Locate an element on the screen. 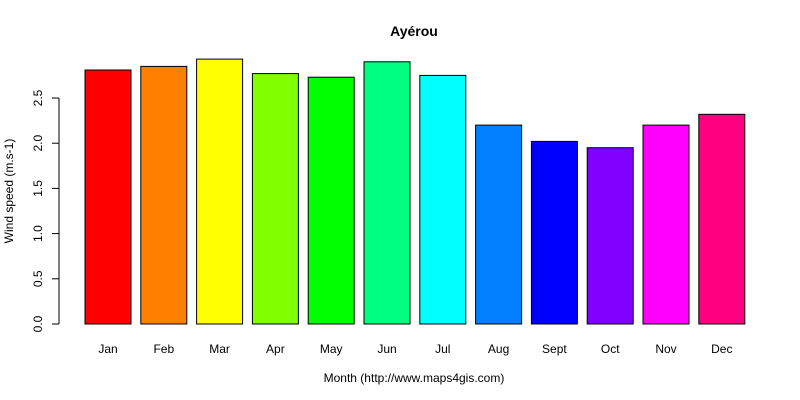  x-tick-label: Mar is located at coordinates (219, 349).